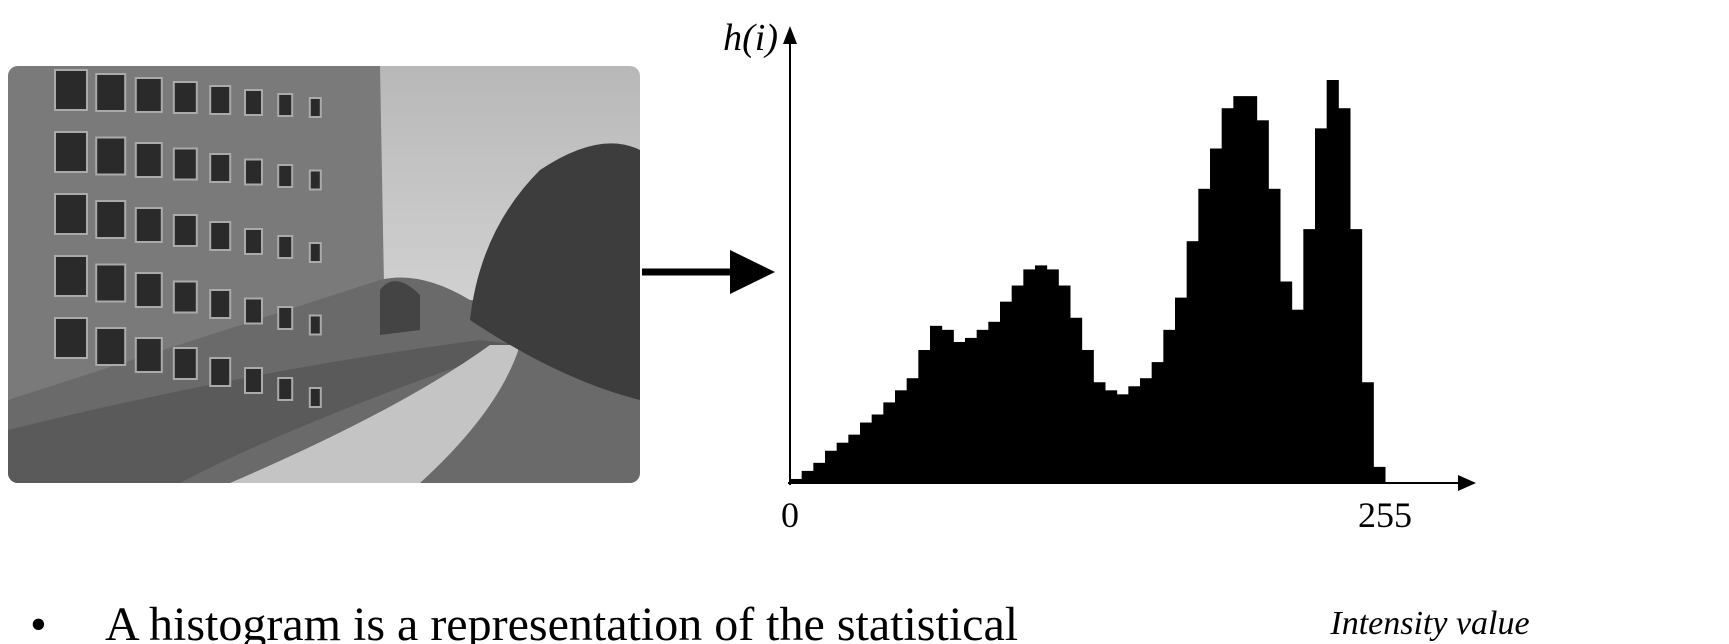 This screenshot has height=644, width=1729. I want to click on sidewalk, so click(375, 414).